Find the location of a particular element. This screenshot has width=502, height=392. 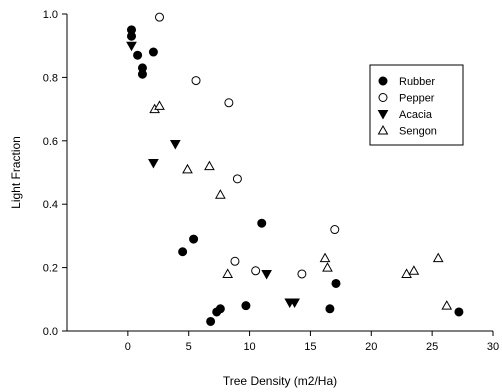

x-ticks: 0 5 10 15 20 25 30 is located at coordinates (312, 342).